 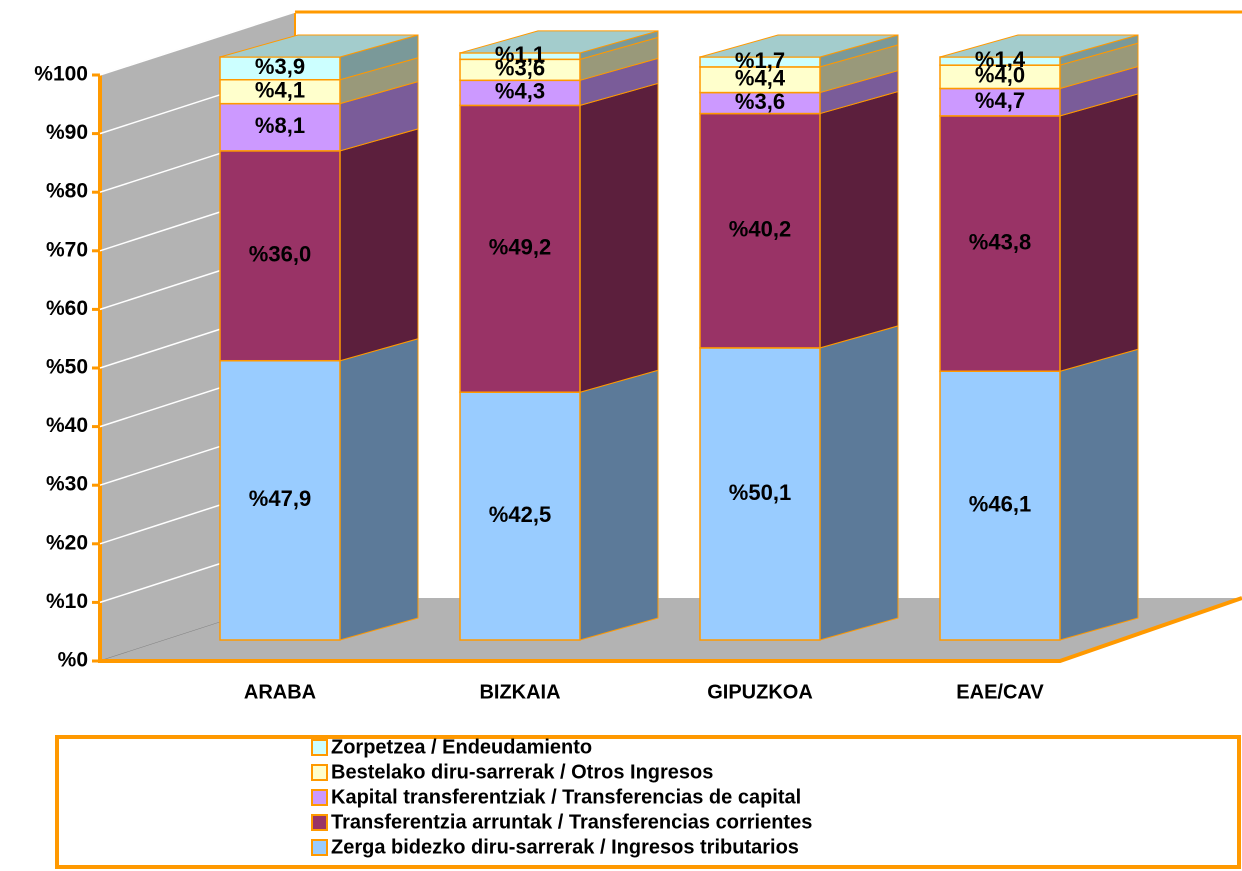 What do you see at coordinates (1000, 692) in the screenshot?
I see `x-tick-label: EAE/CAV` at bounding box center [1000, 692].